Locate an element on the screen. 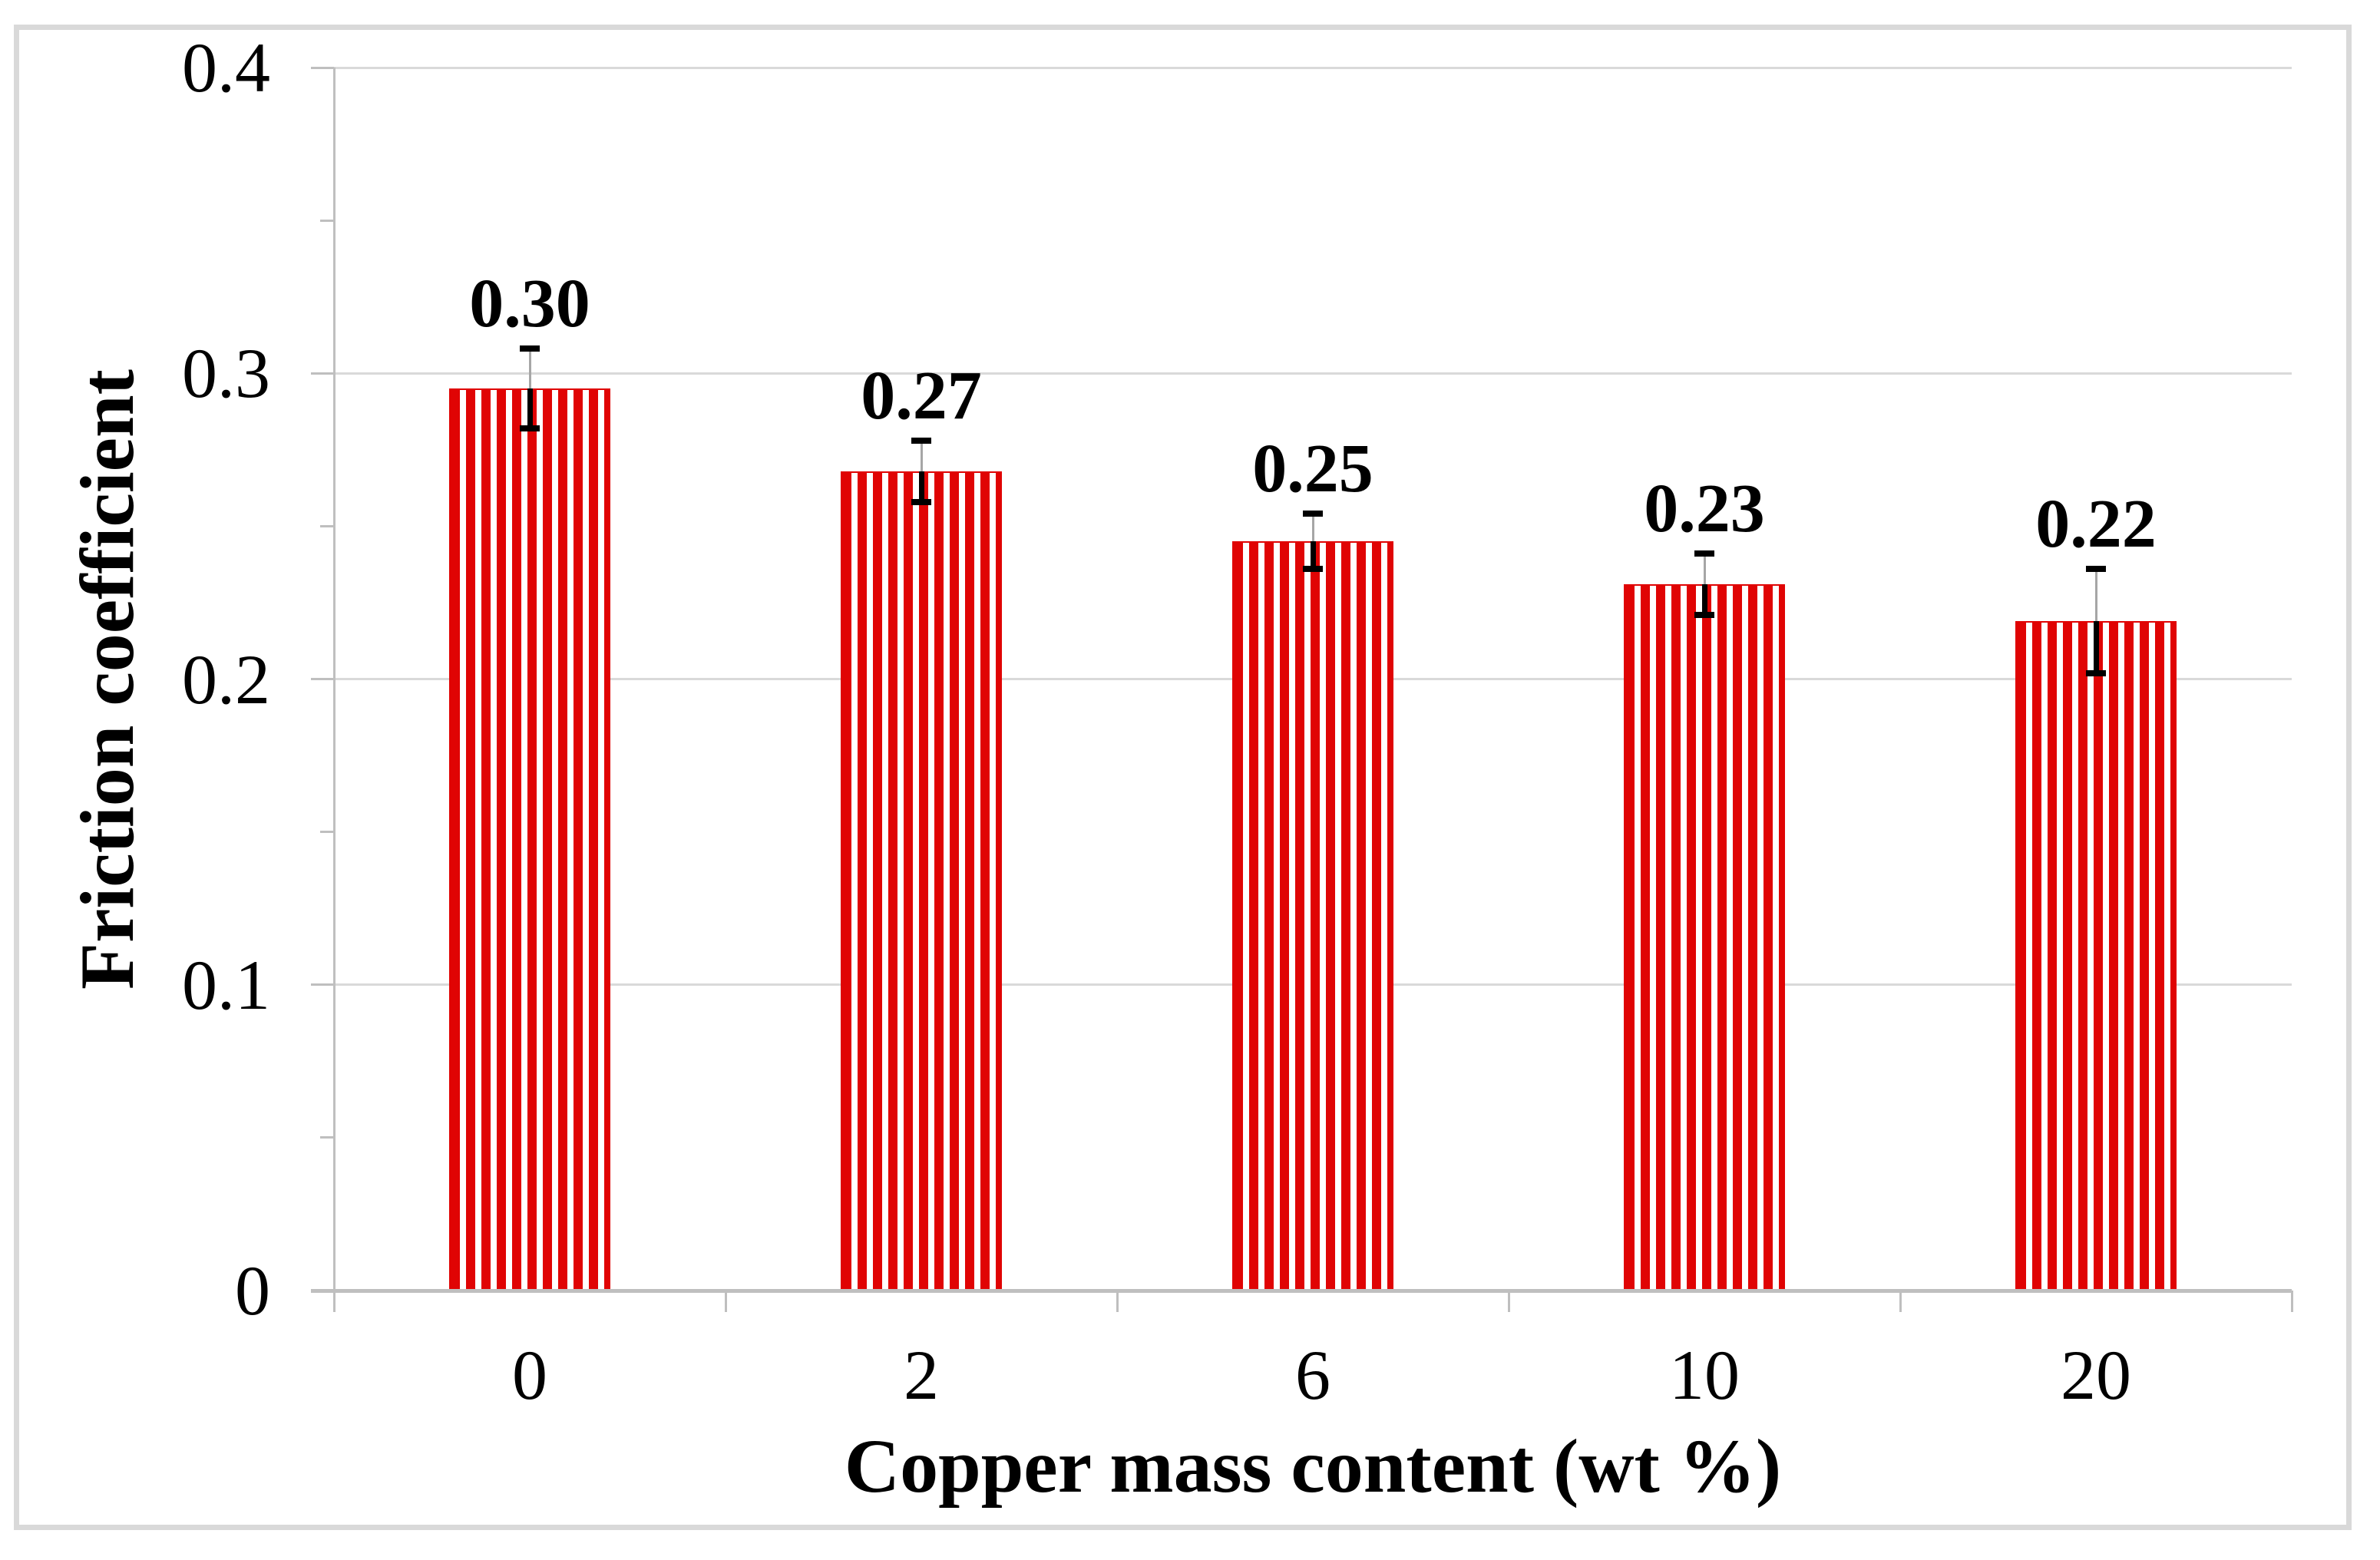 The width and height of the screenshot is (2380, 1560). bar-data-label: 0.23 is located at coordinates (1704, 509).